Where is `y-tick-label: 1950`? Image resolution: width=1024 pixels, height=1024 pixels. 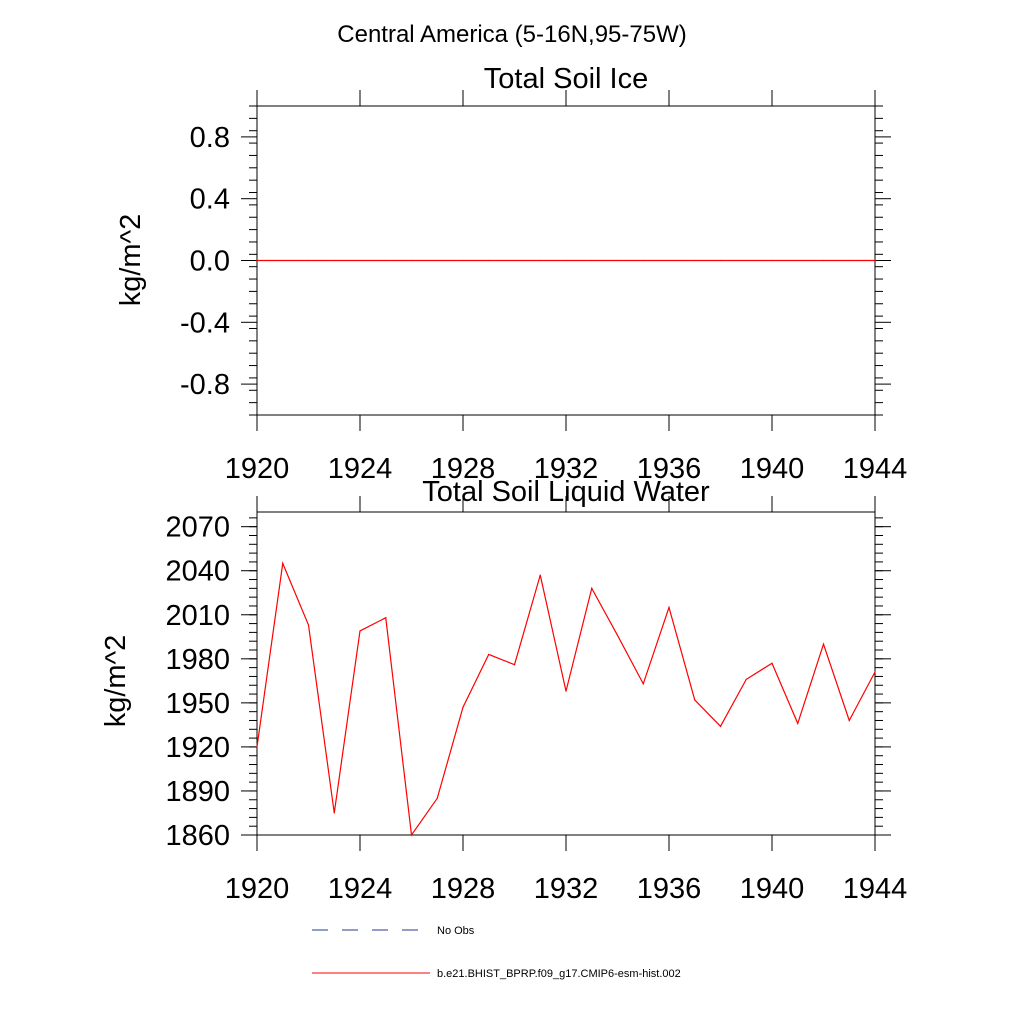 y-tick-label: 1950 is located at coordinates (197, 704).